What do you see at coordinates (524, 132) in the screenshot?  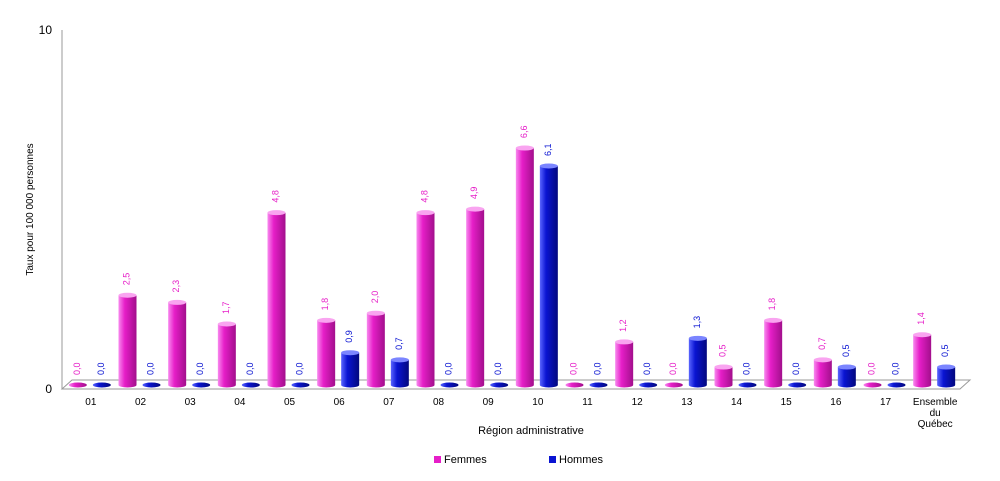 I see `value-label-femmes-9: 6,6` at bounding box center [524, 132].